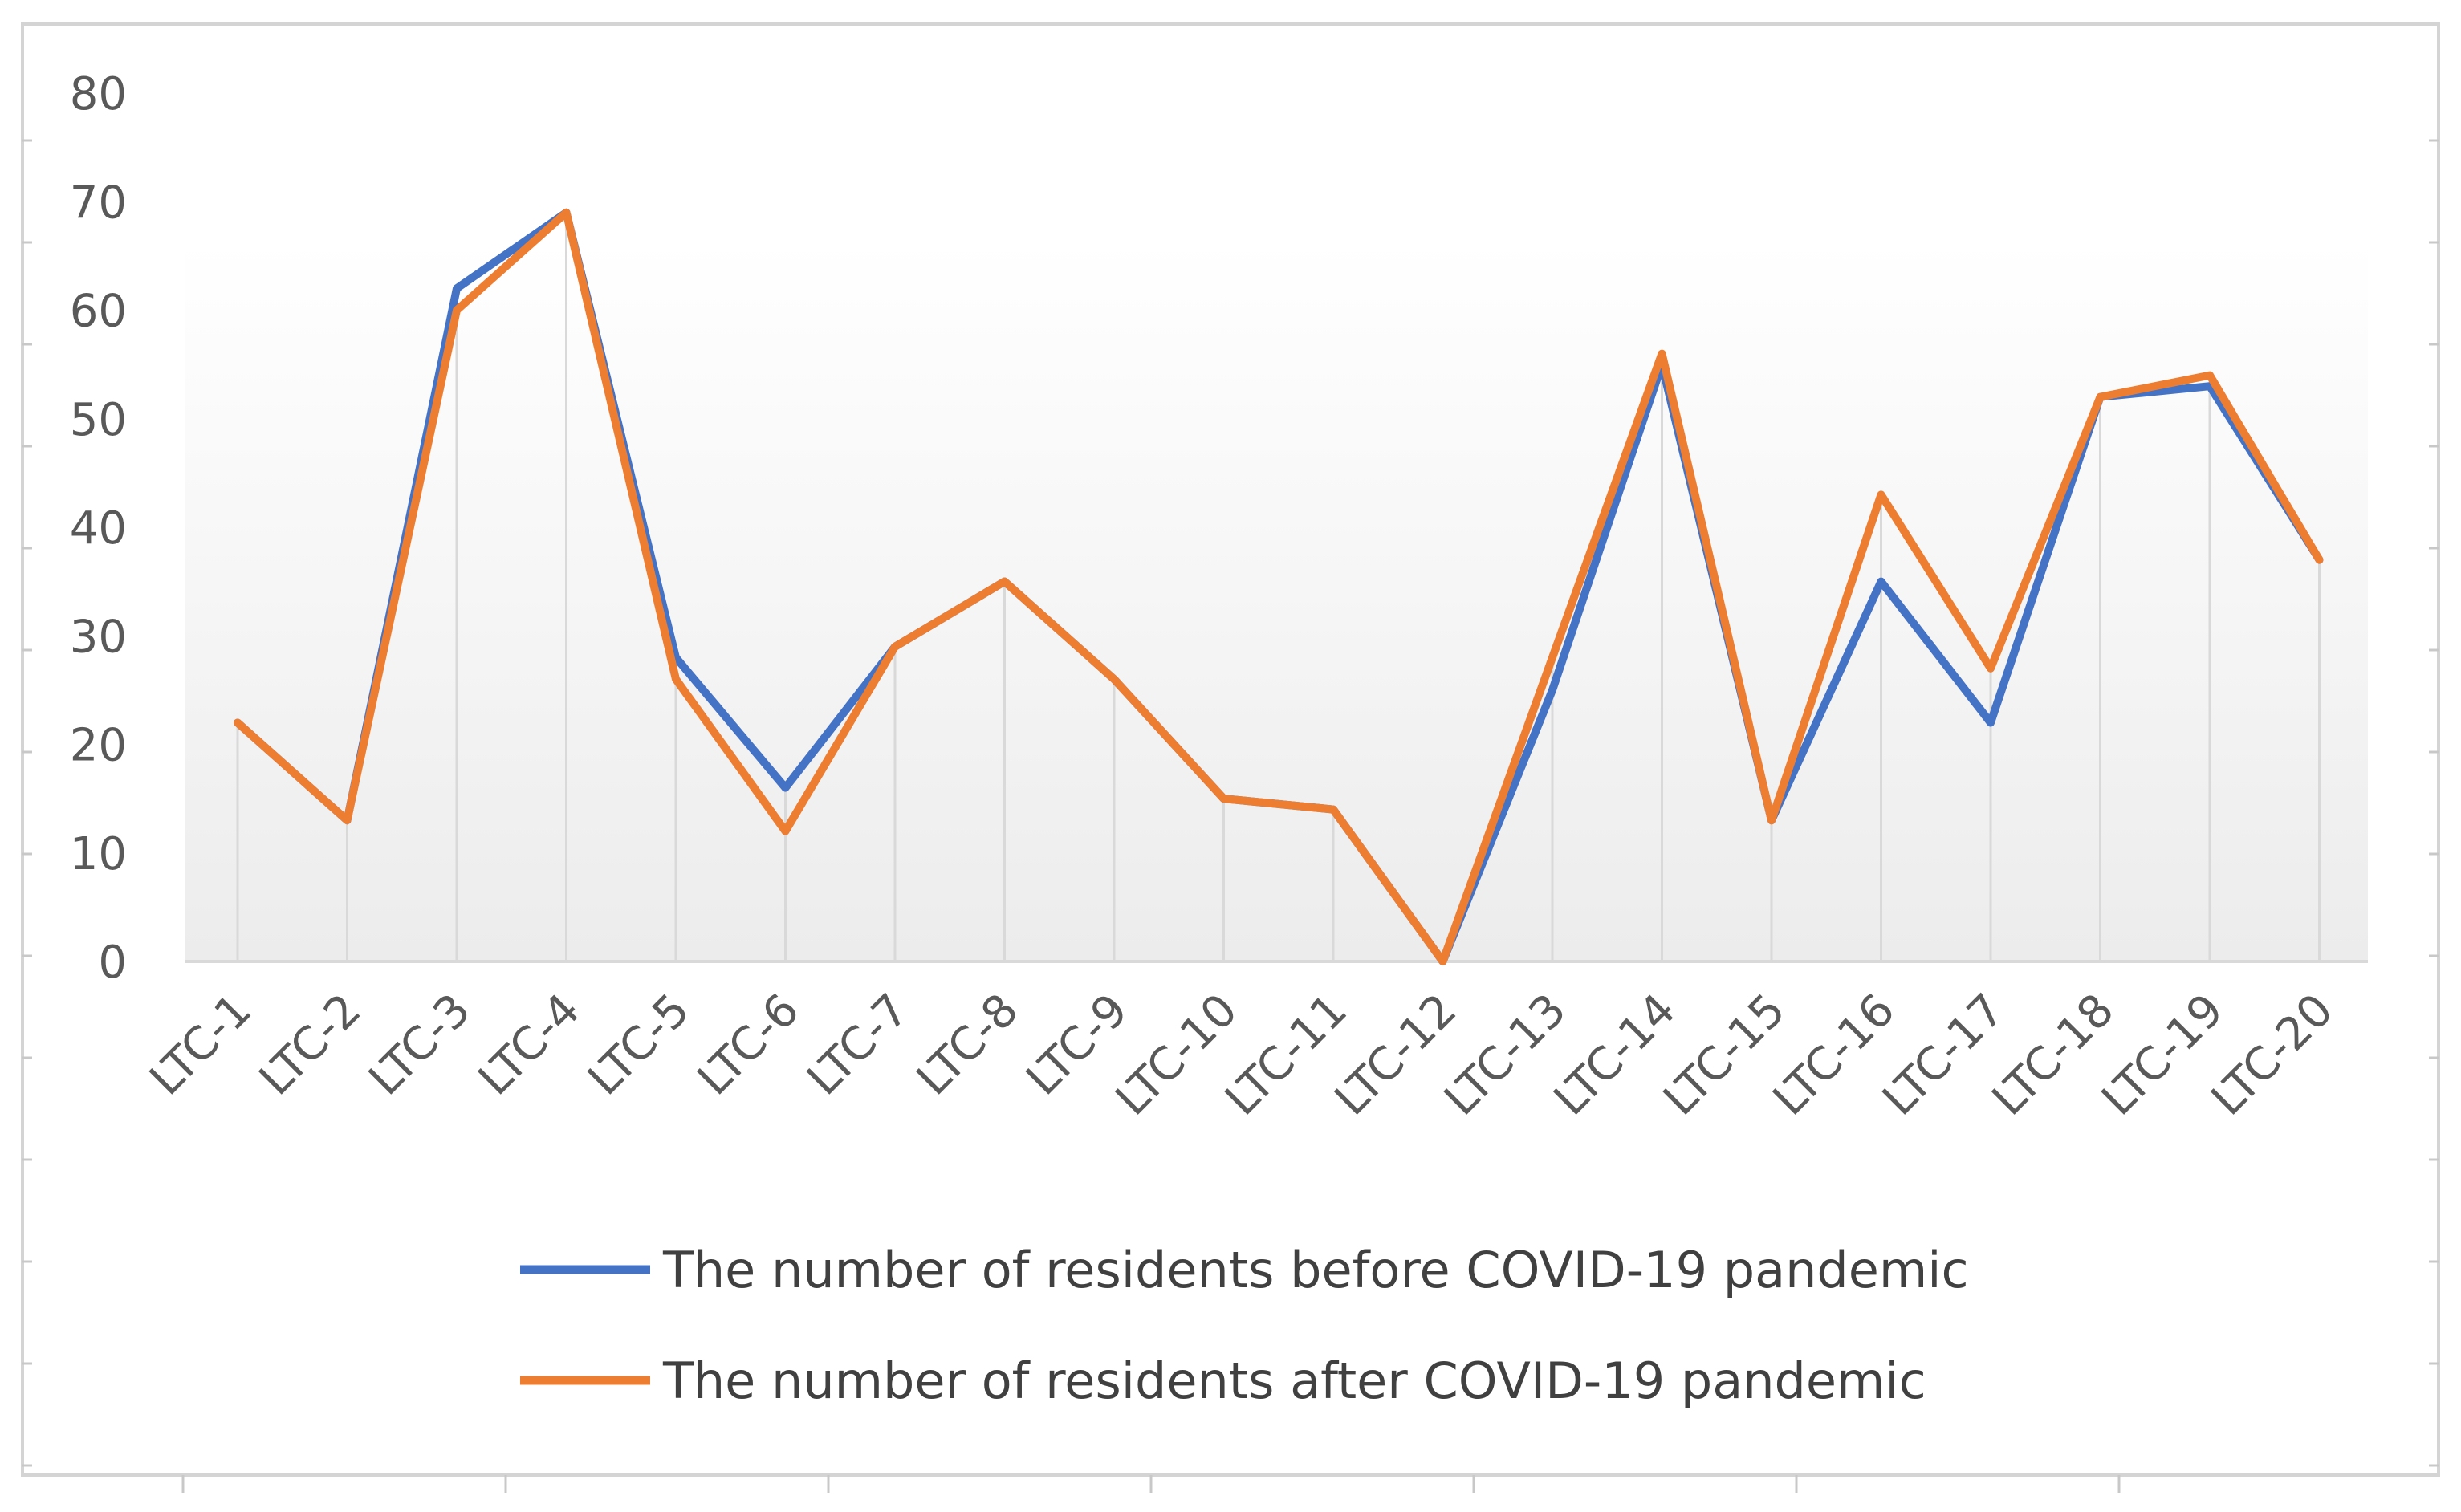  What do you see at coordinates (98, 312) in the screenshot?
I see `y-tick-label: 60` at bounding box center [98, 312].